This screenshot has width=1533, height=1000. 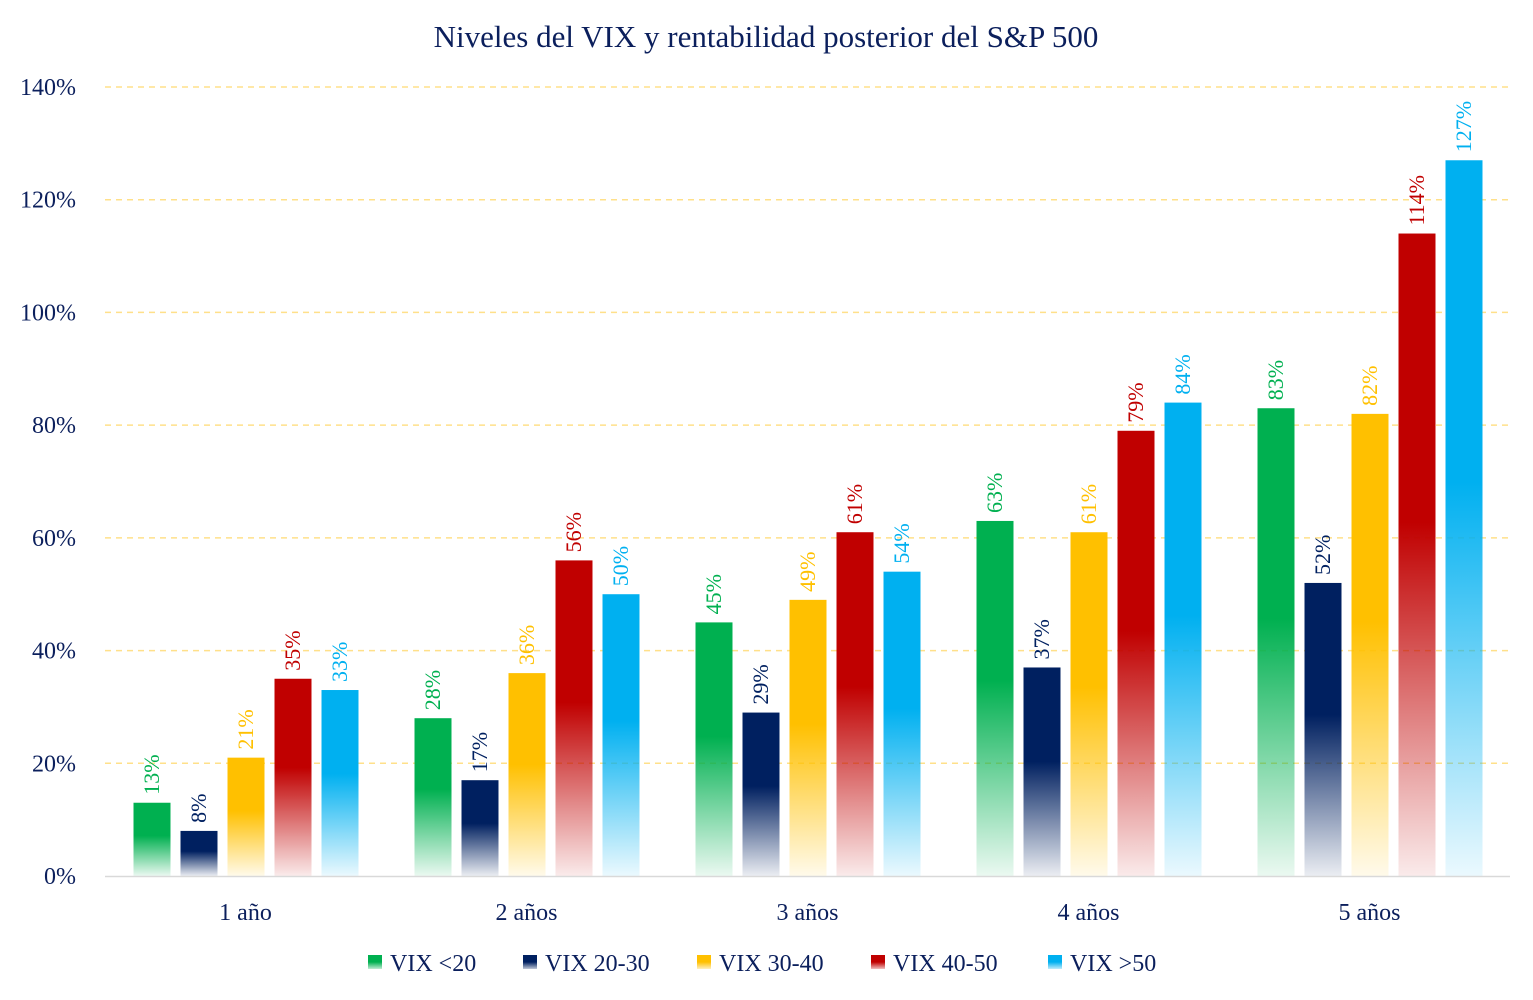 What do you see at coordinates (432, 690) in the screenshot?
I see `data-label: 28%` at bounding box center [432, 690].